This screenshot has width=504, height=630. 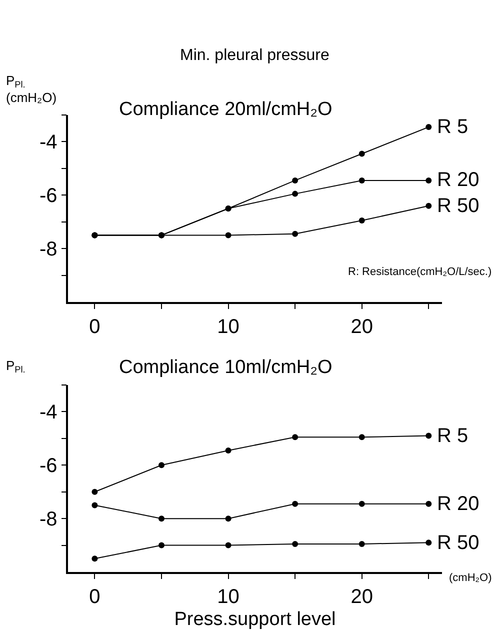 I want to click on y-axis-title: P$_{Pl.}$ (cmH₂O), so click(x=31, y=89).